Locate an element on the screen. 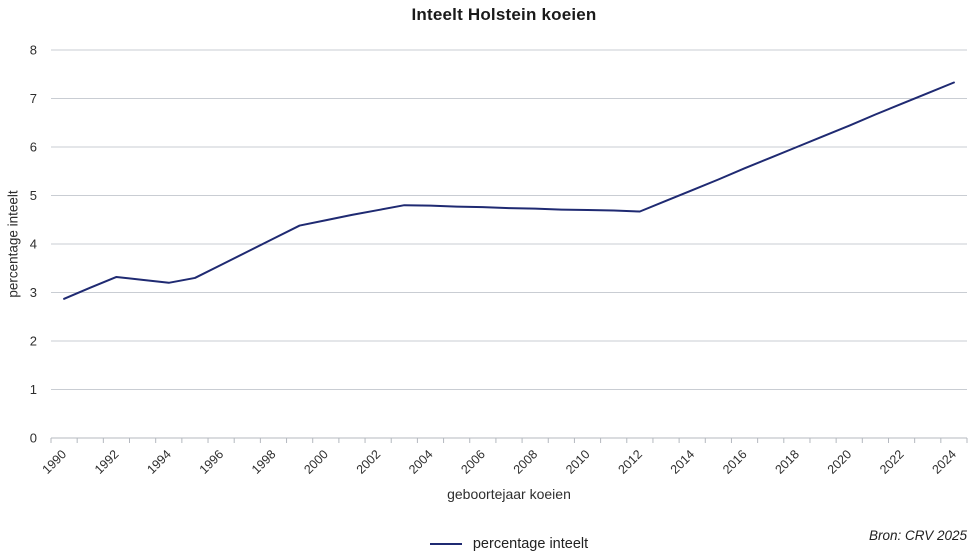 The height and width of the screenshot is (555, 978). x-axis-title: geboortejaar koeien is located at coordinates (509, 494).